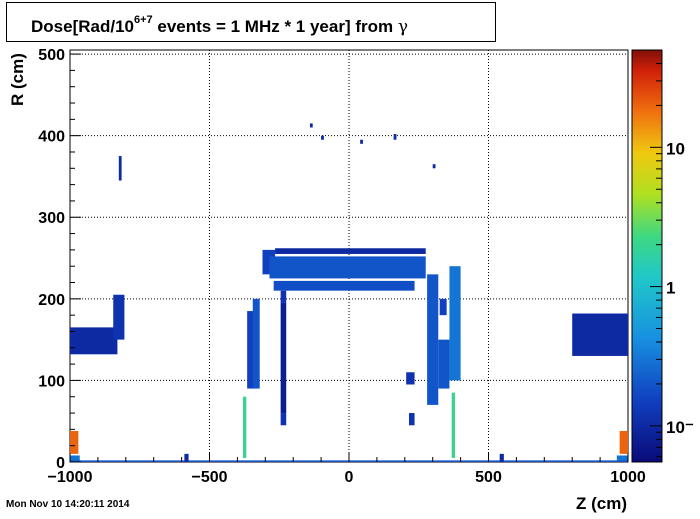  Describe the element at coordinates (601, 503) in the screenshot. I see `x-axis-label: Z (cm)` at that location.